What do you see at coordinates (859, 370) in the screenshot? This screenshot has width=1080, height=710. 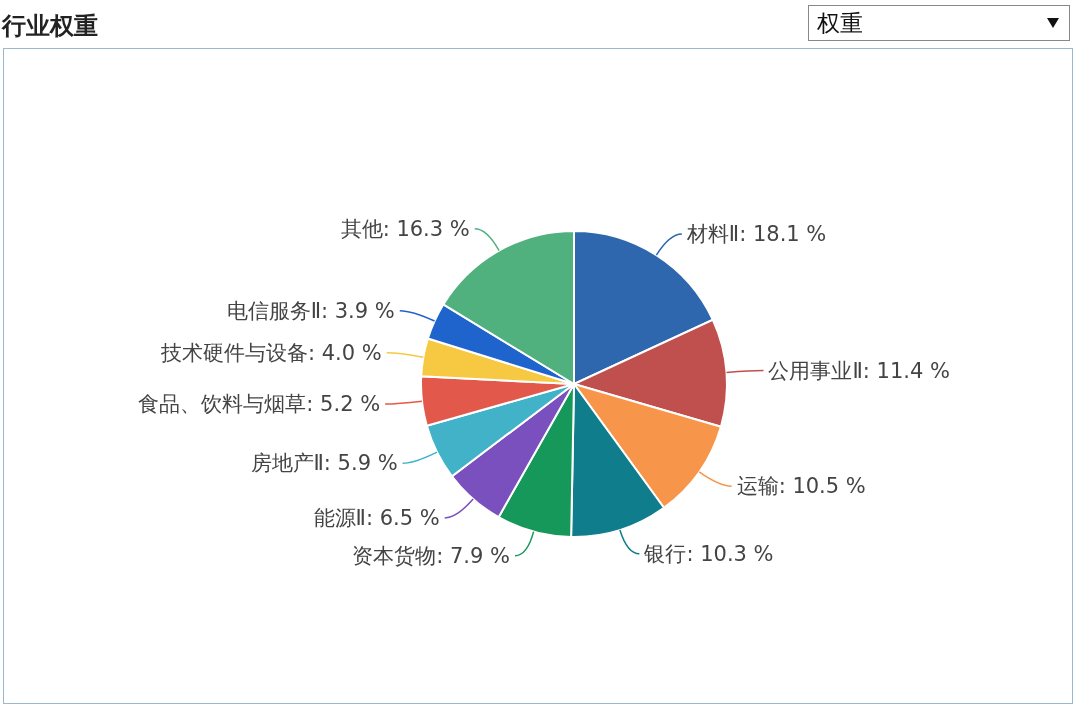 I see `slice-label: 公用事业Ⅱ: 11.4 %` at bounding box center [859, 370].